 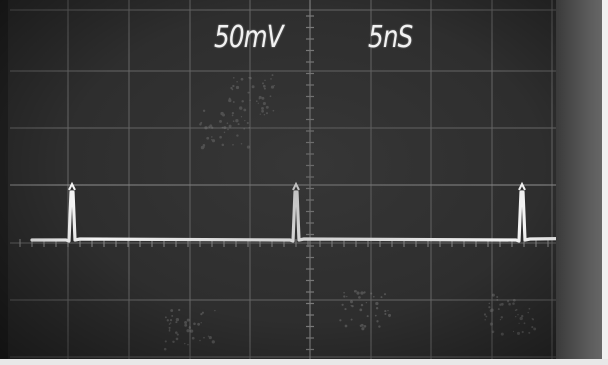 What do you see at coordinates (304, 362) in the screenshot?
I see `bezel-bottom-edge` at bounding box center [304, 362].